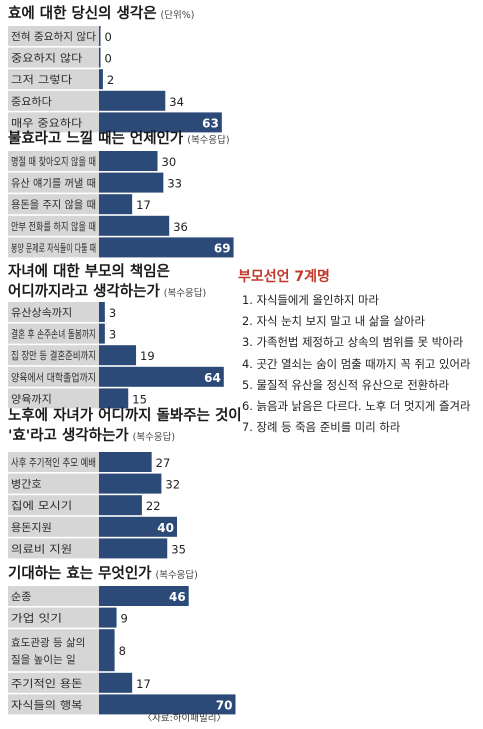 The height and width of the screenshot is (729, 483). I want to click on category-label: 집 장만 등 결혼준비까지, so click(53, 355).